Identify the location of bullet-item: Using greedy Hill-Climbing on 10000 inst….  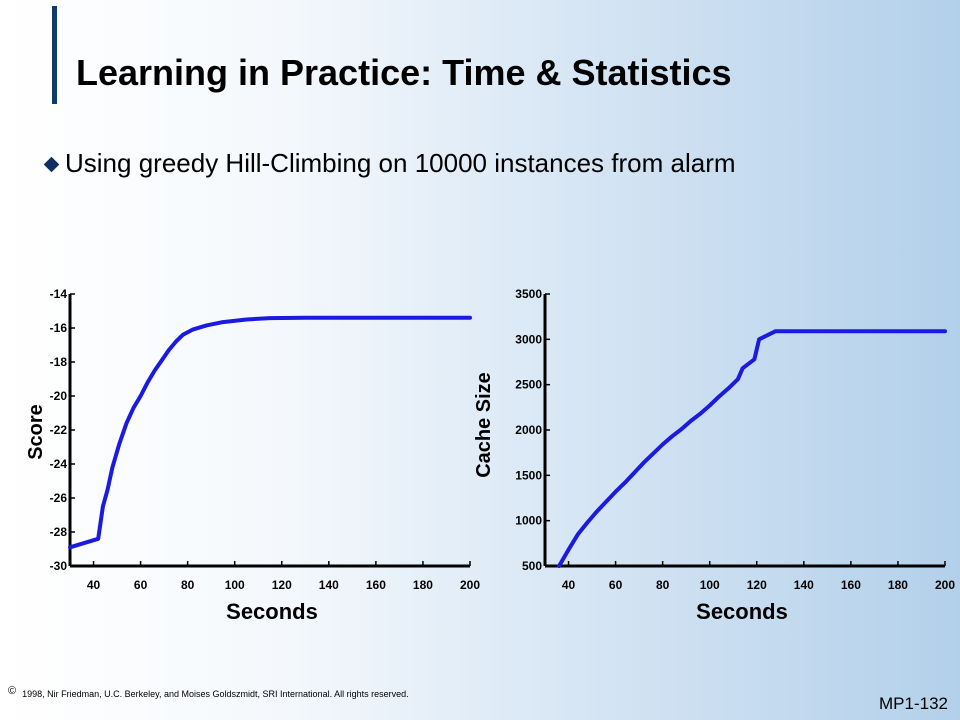
(389, 163).